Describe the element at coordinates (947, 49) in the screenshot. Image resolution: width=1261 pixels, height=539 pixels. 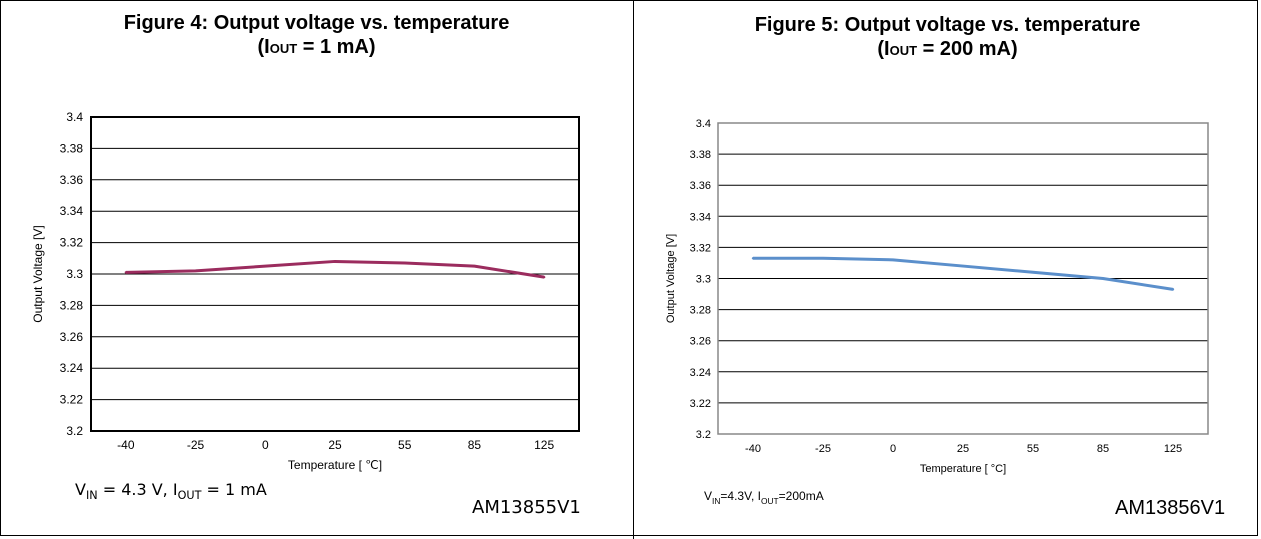
I see `figure-5-title-line2: (IOUT = 200 mA)` at that location.